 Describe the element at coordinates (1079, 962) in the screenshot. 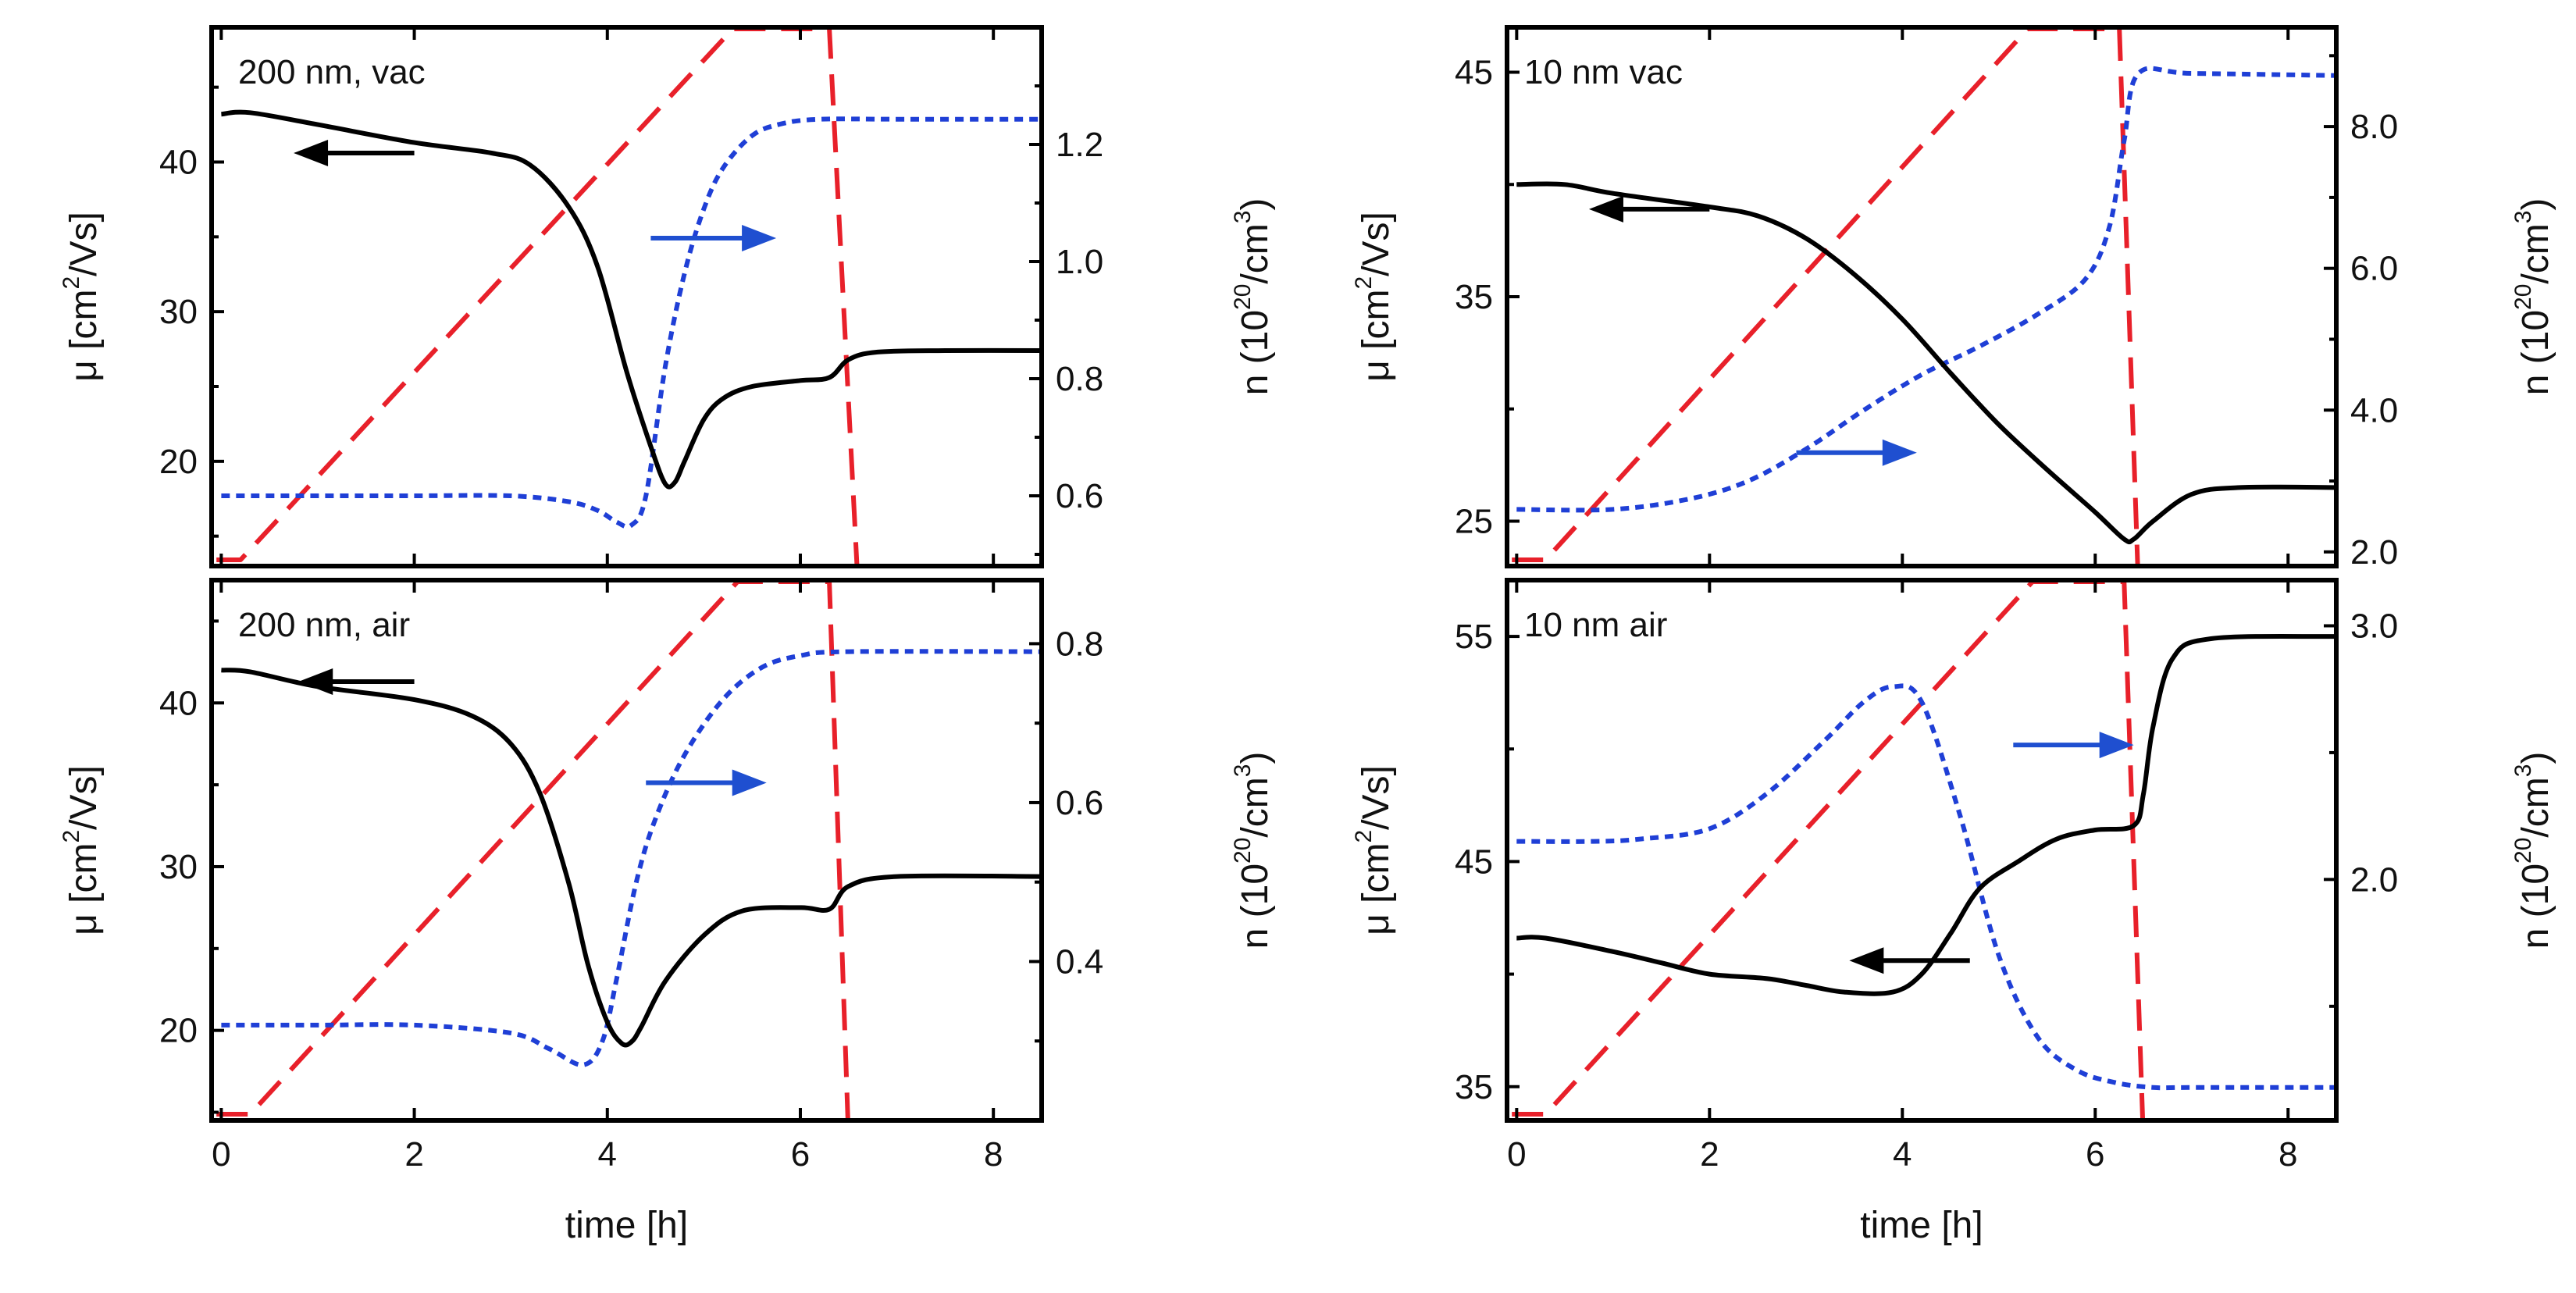

I see `y2-tick-label: 0.4` at that location.